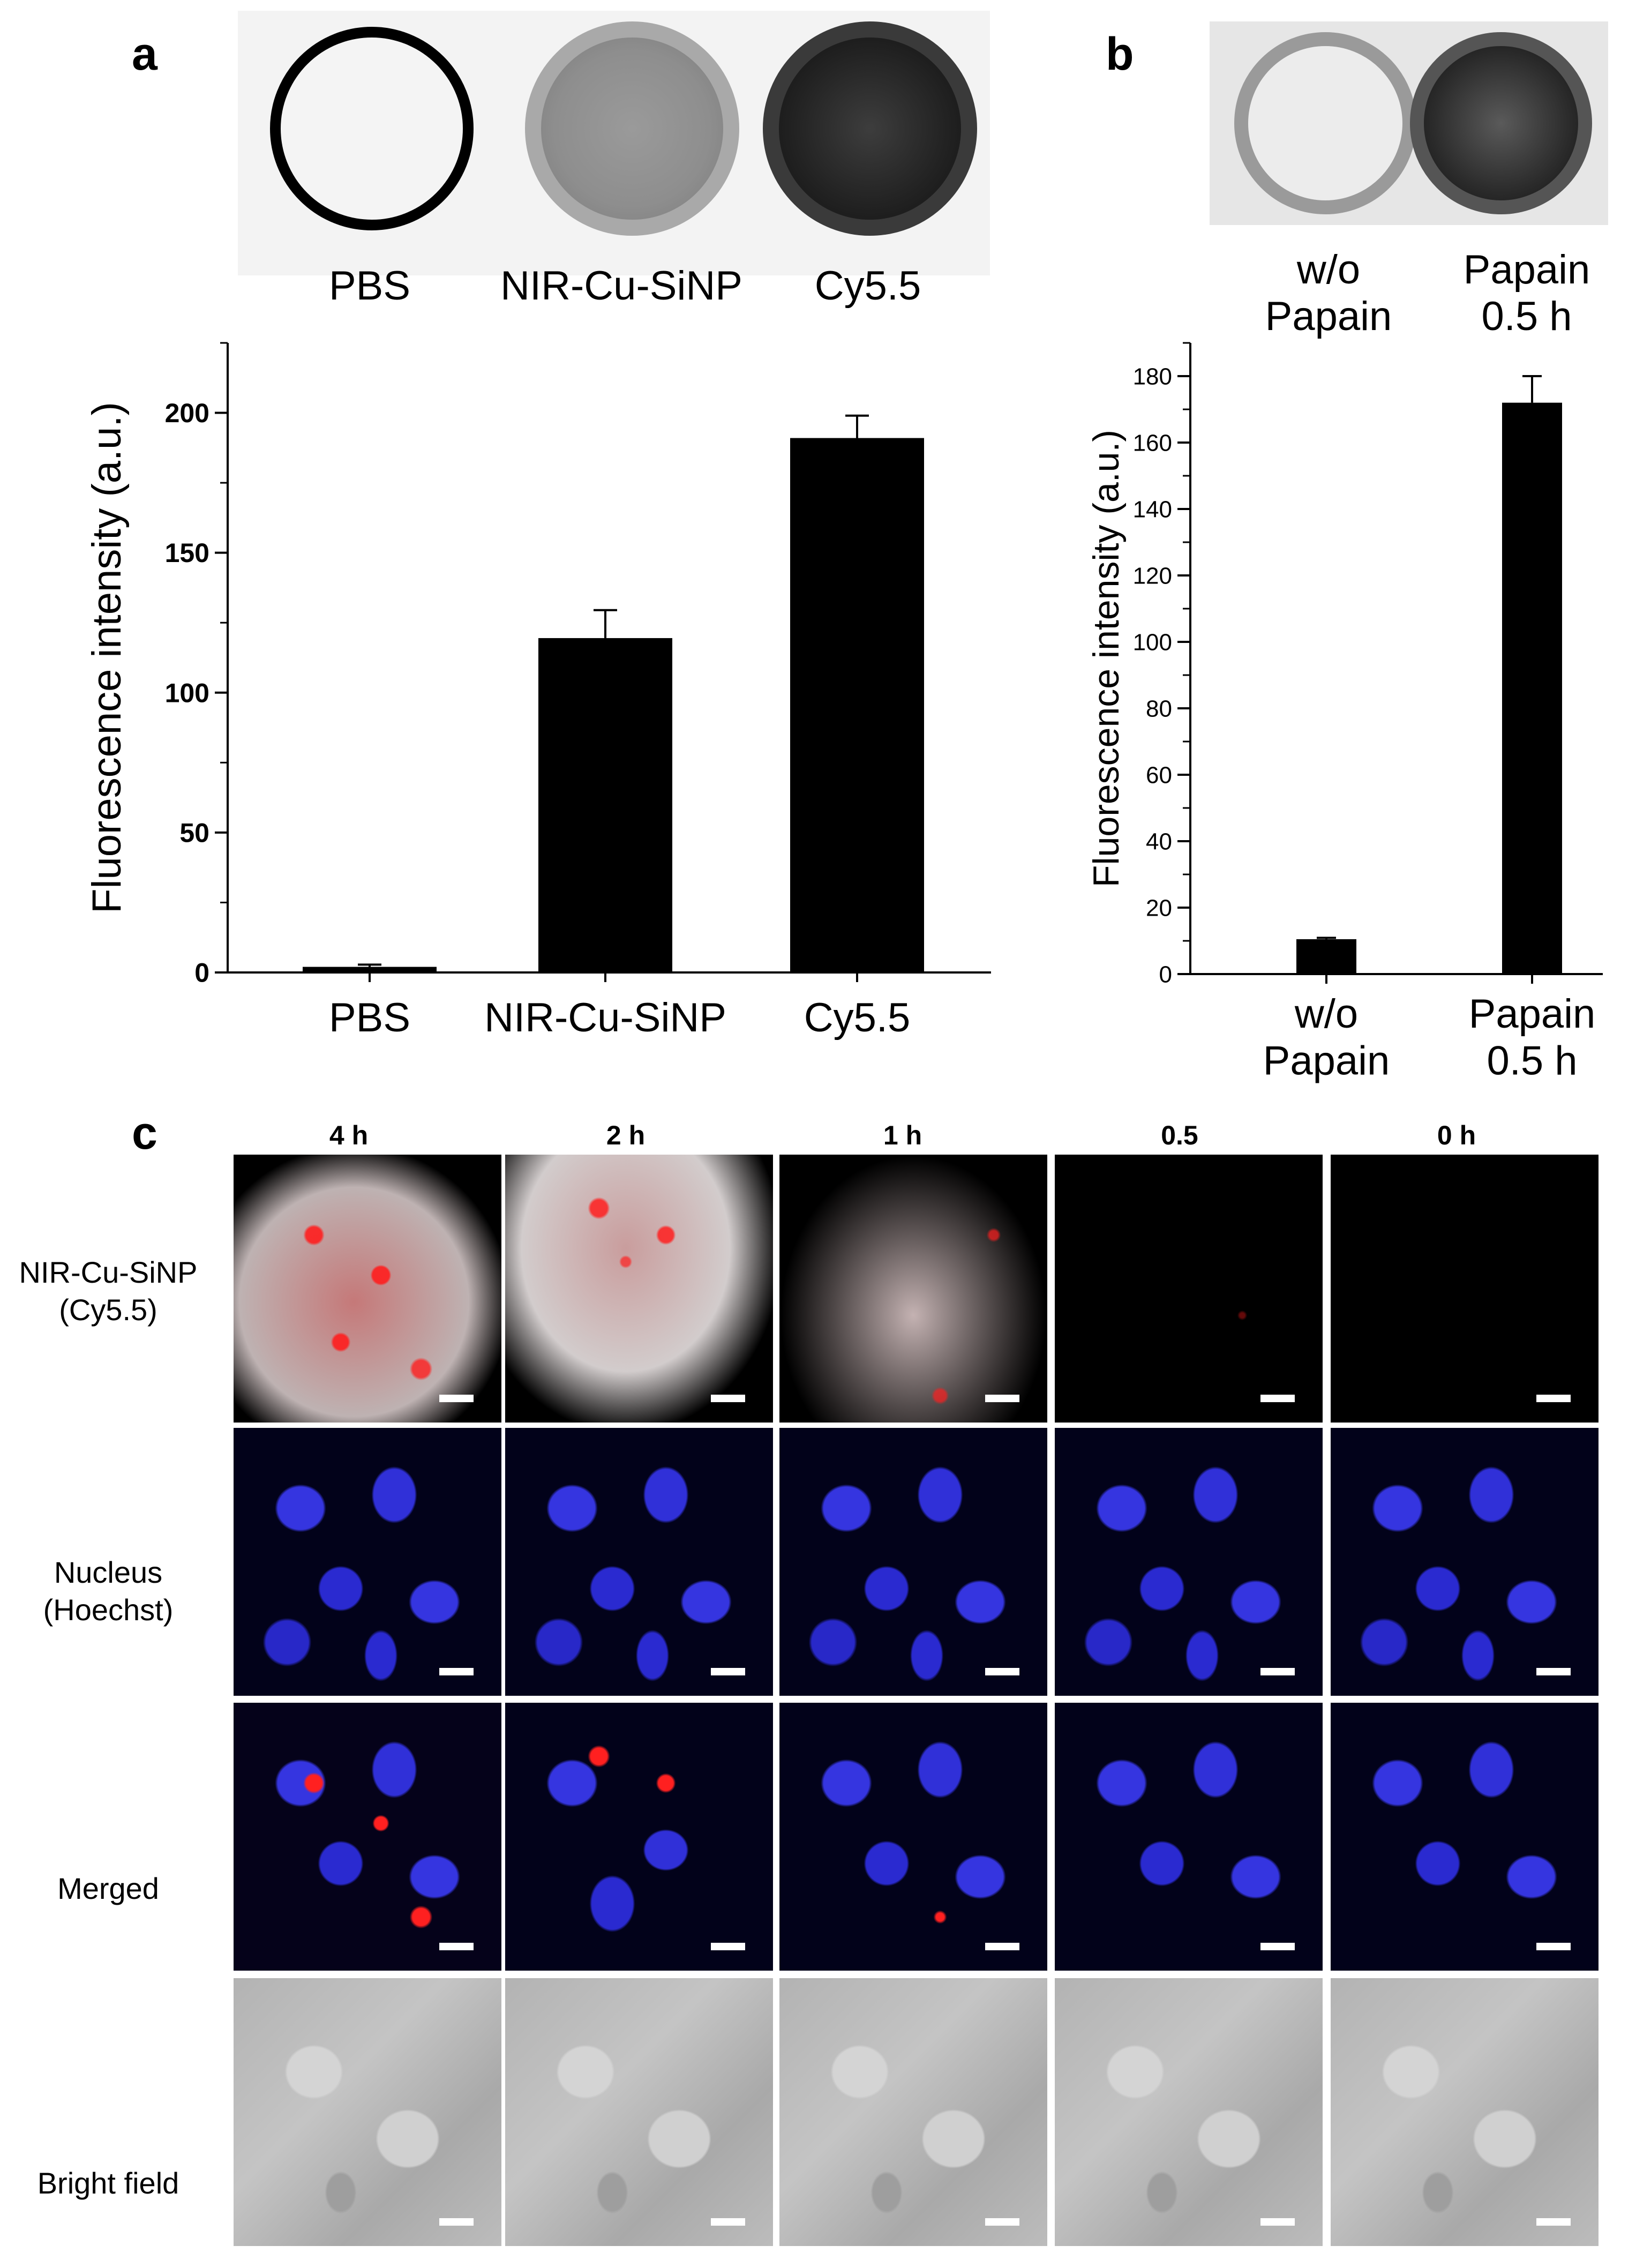  I want to click on micrograph-brightfield-col1, so click(639, 2112).